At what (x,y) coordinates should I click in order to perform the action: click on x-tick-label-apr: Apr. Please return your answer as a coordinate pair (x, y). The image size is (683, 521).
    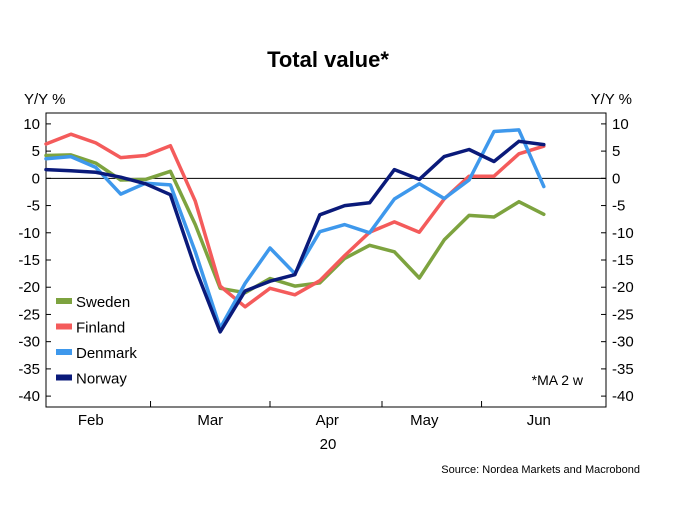
    Looking at the image, I should click on (327, 420).